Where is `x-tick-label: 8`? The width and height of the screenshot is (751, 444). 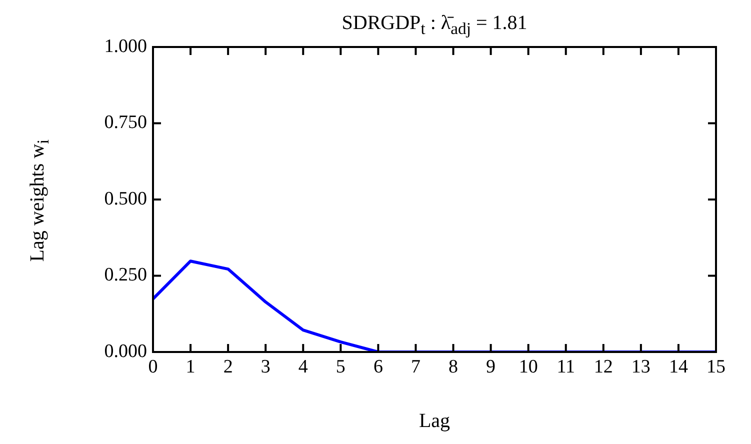
x-tick-label: 8 is located at coordinates (453, 367).